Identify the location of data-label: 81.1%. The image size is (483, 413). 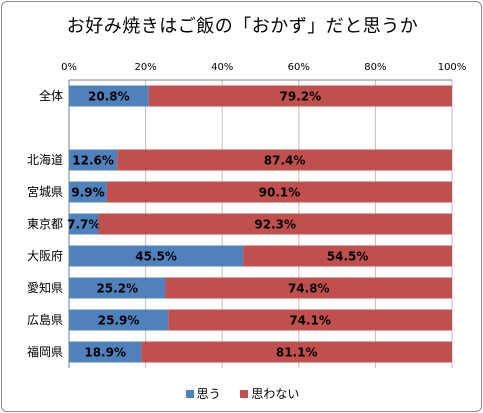
(297, 353).